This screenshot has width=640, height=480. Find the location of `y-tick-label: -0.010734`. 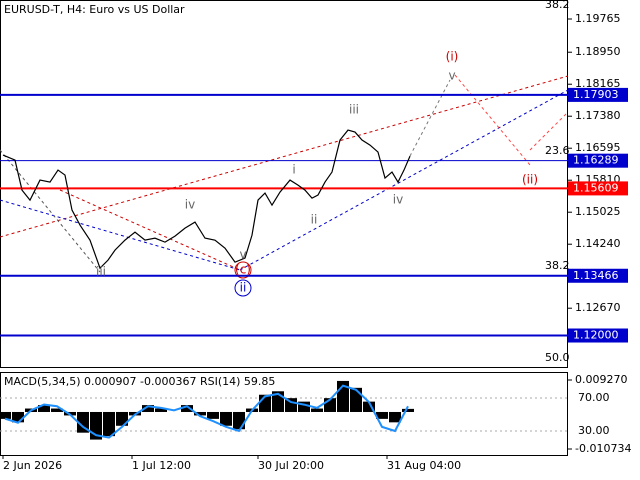

y-tick-label: -0.010734 is located at coordinates (603, 448).